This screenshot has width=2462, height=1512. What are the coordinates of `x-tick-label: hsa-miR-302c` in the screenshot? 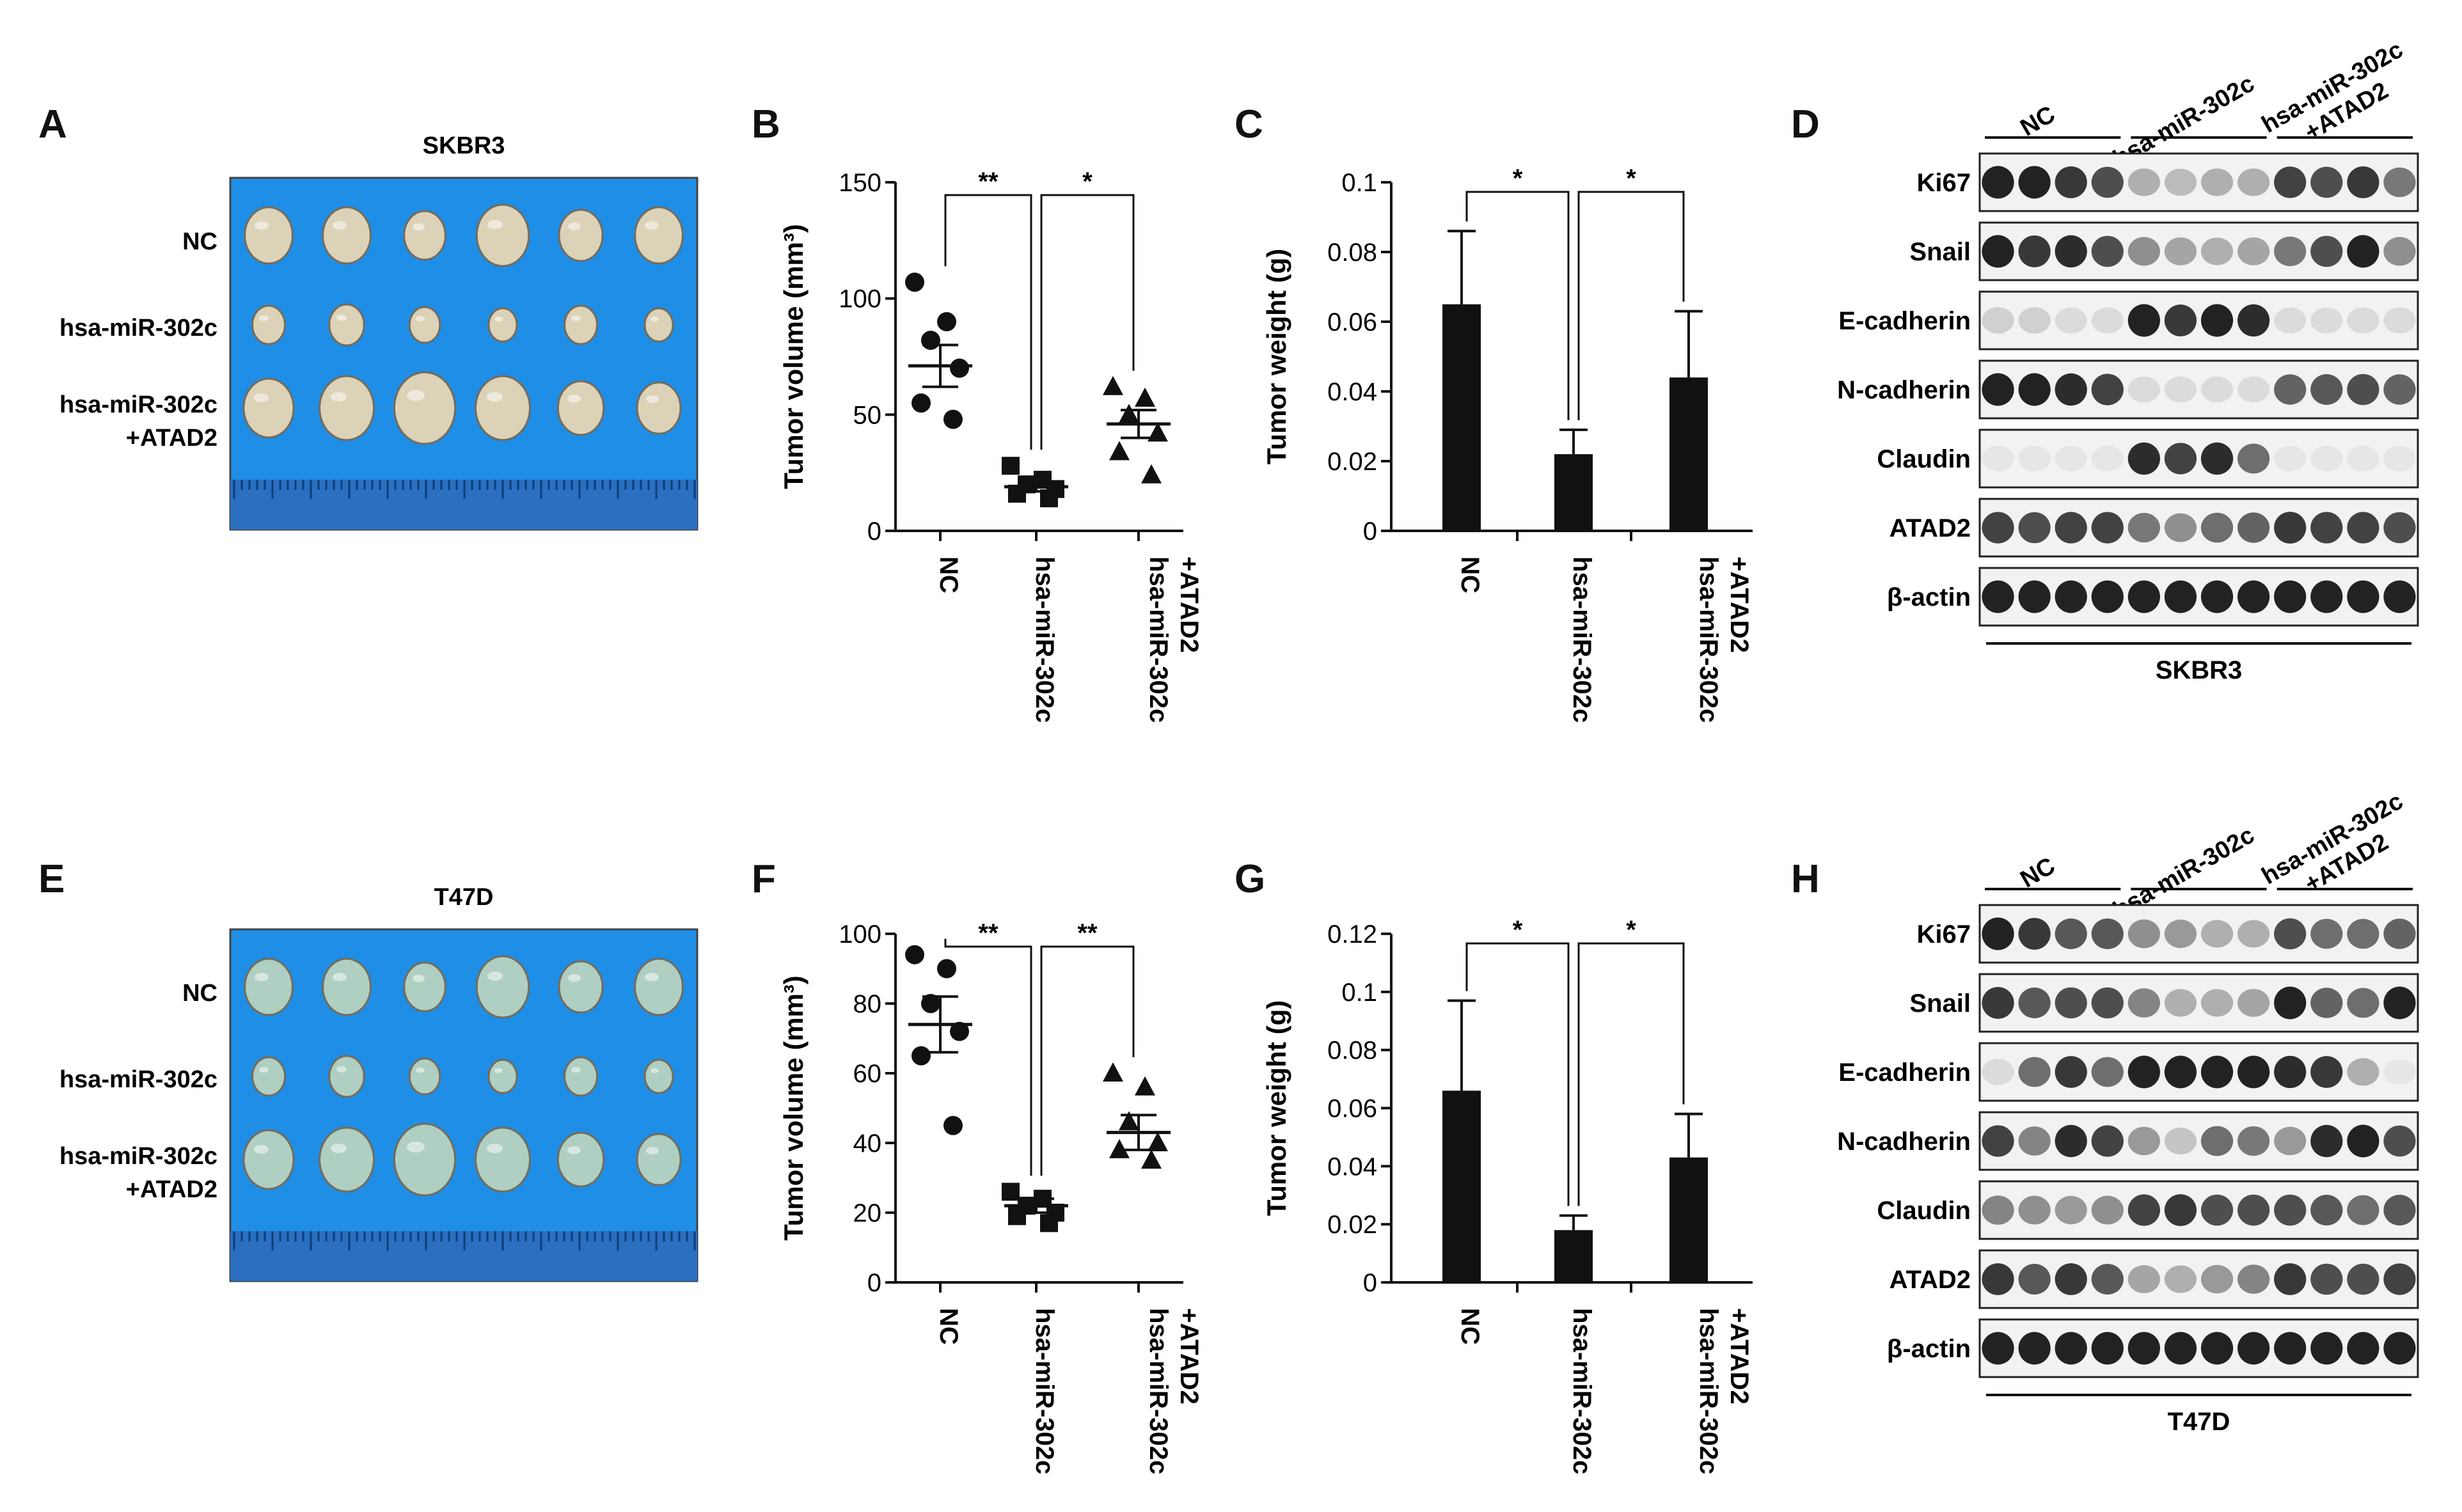 It's located at (1582, 639).